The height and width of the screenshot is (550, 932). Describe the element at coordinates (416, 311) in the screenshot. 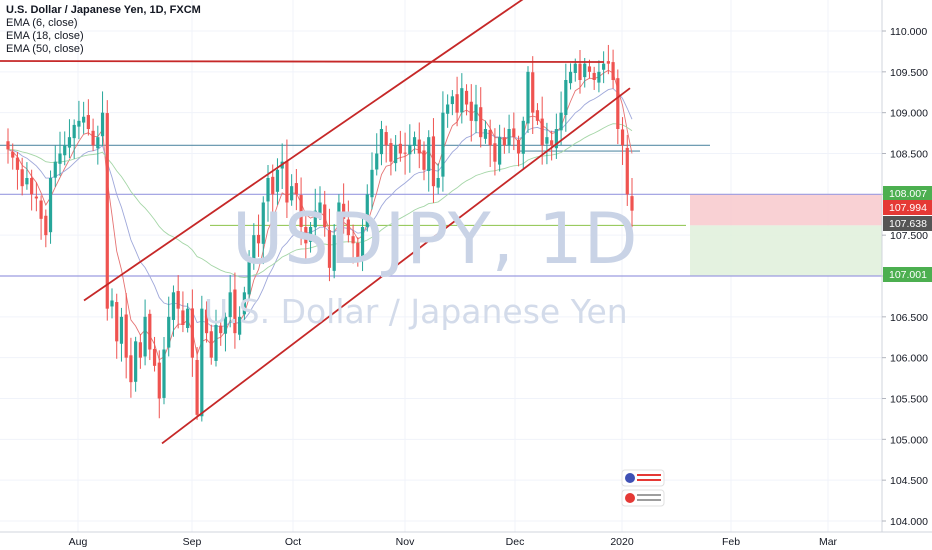

I see `watermark-description: U.S. Dollar / Japanese Yen` at that location.